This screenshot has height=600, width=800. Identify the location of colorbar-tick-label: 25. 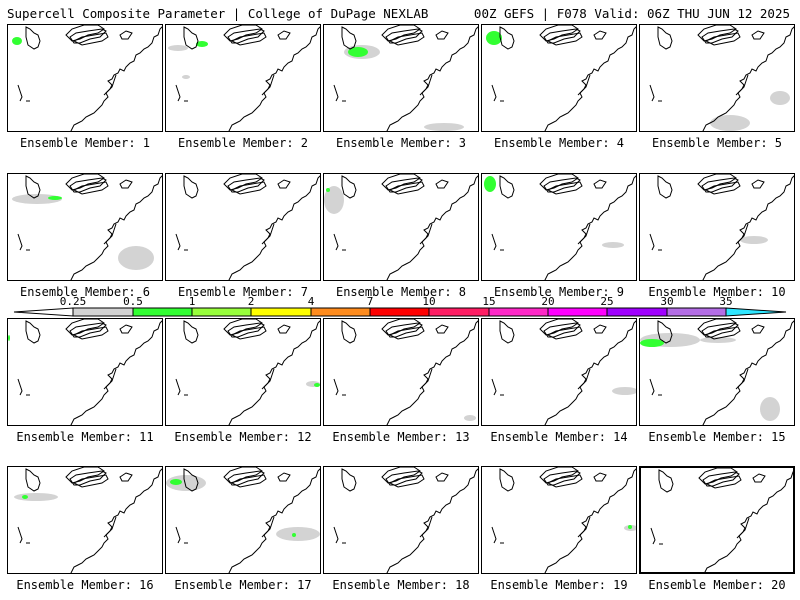
(607, 301).